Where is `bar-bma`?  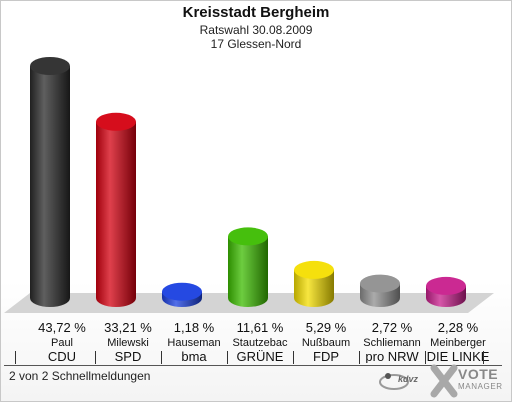 bar-bma is located at coordinates (182, 294).